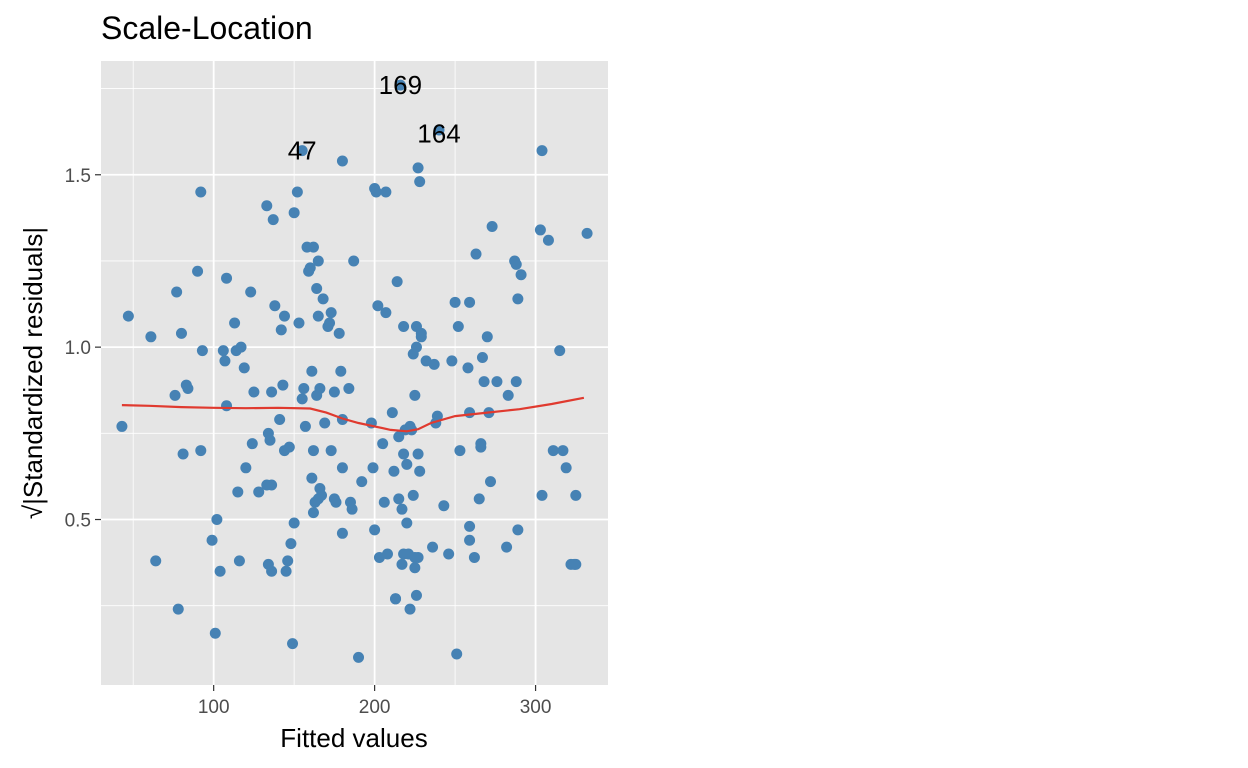 The height and width of the screenshot is (768, 1248). Describe the element at coordinates (78, 521) in the screenshot. I see `y-tick-label: 0.5` at that location.